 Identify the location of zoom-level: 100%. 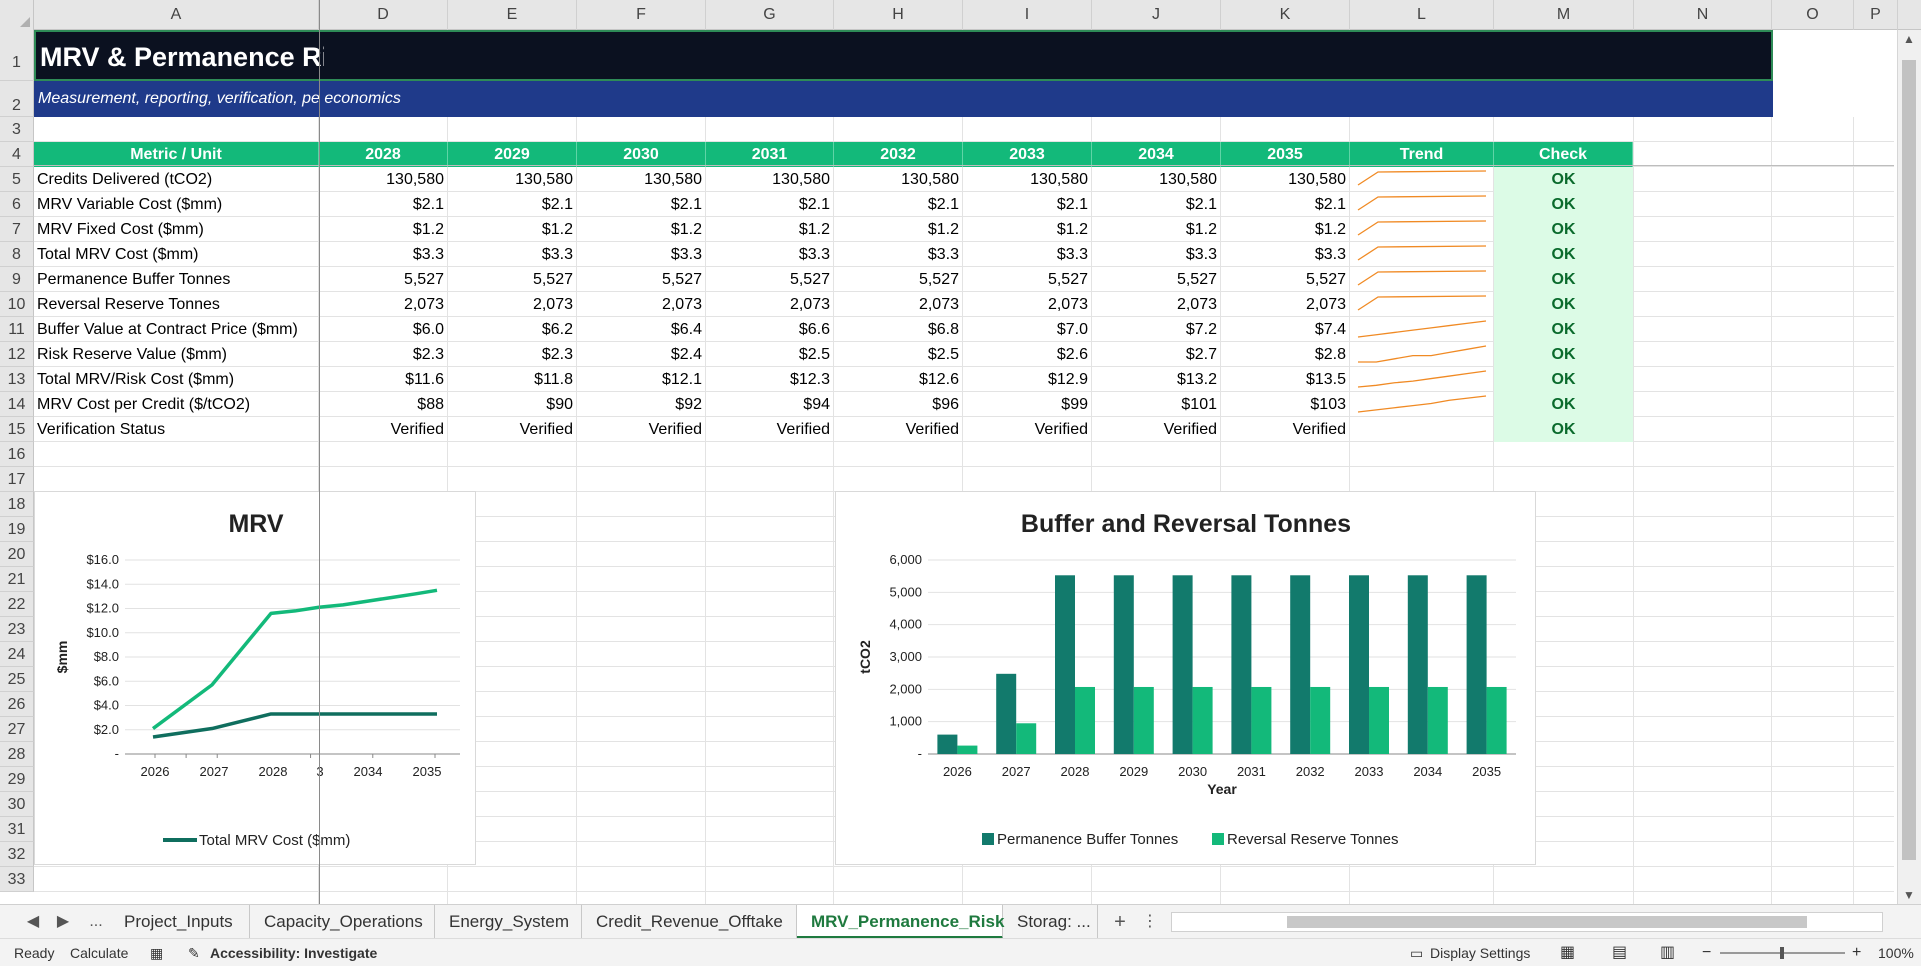
(1896, 953).